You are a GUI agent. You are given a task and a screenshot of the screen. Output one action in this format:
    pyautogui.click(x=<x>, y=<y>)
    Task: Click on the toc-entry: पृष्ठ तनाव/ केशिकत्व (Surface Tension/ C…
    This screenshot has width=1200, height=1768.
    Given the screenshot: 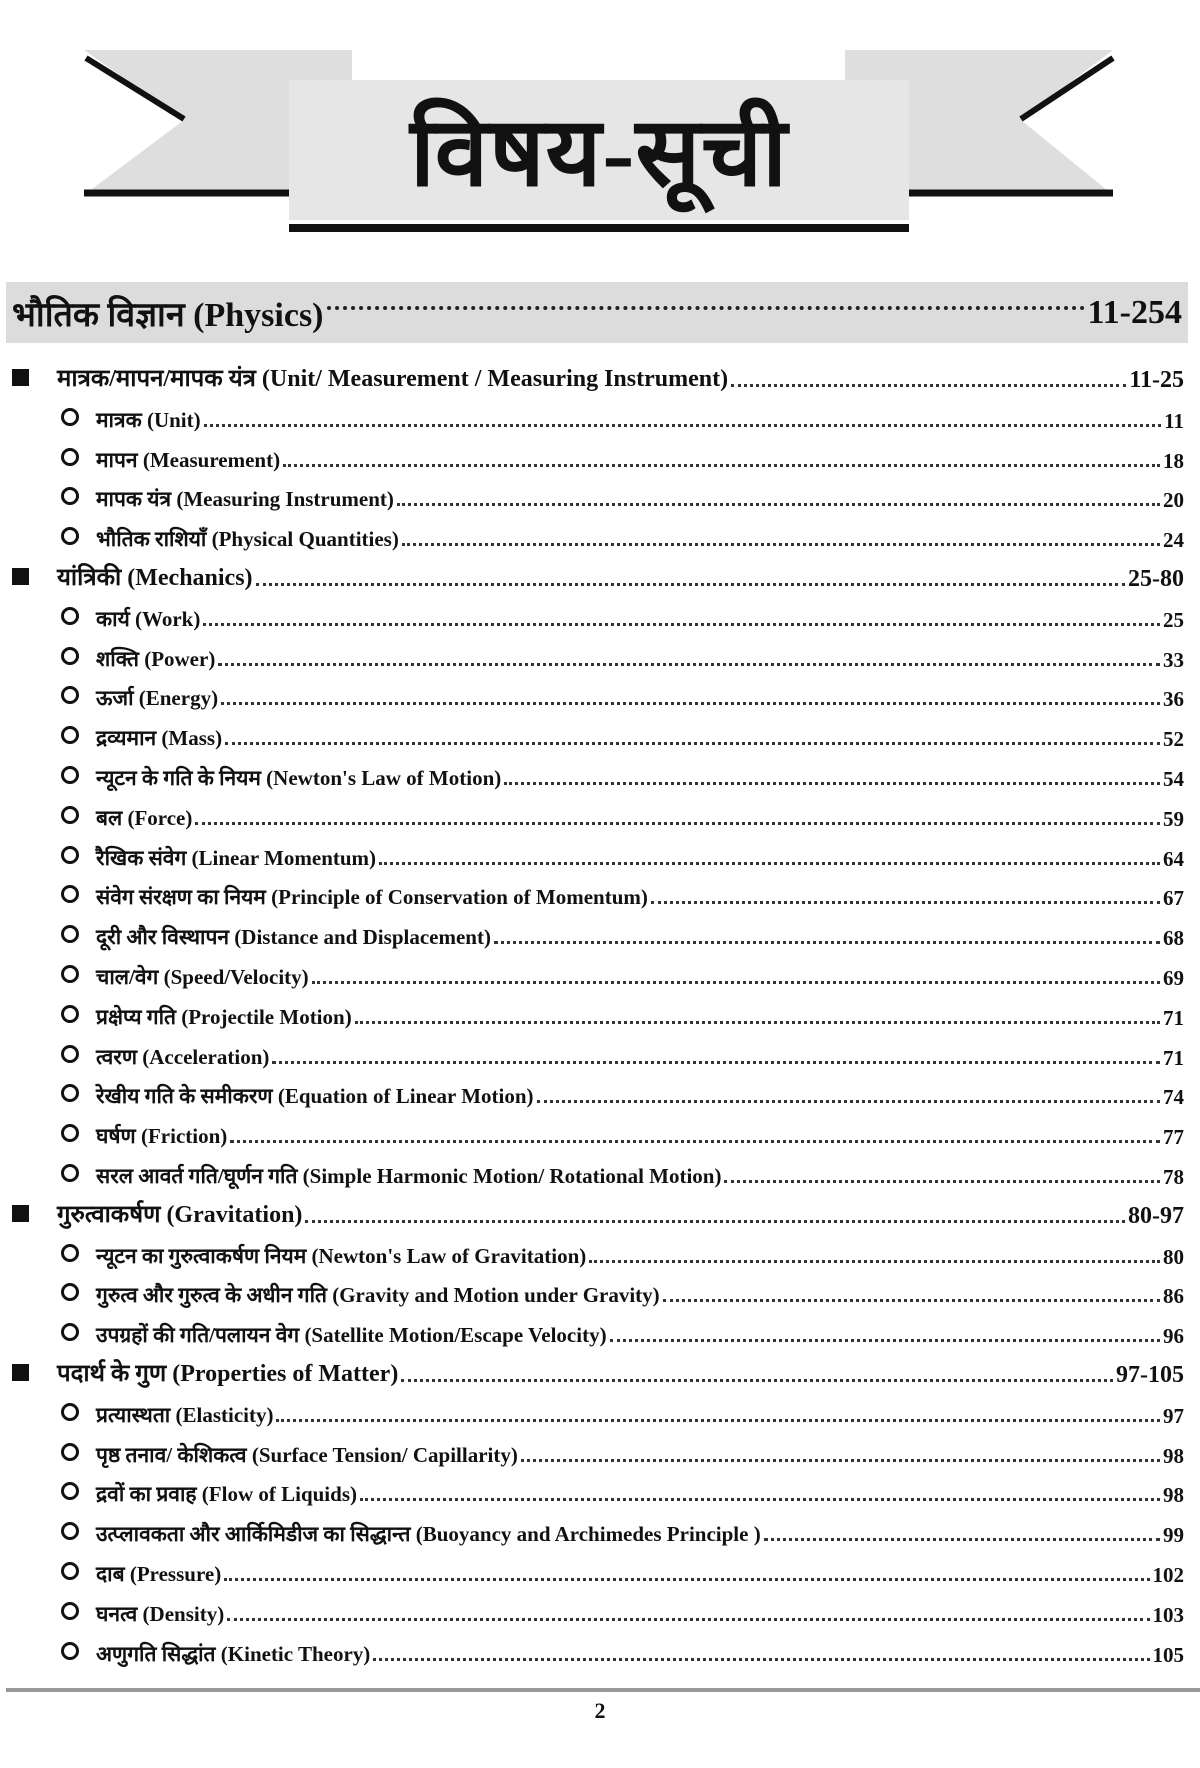 What is the action you would take?
    pyautogui.click(x=592, y=1451)
    